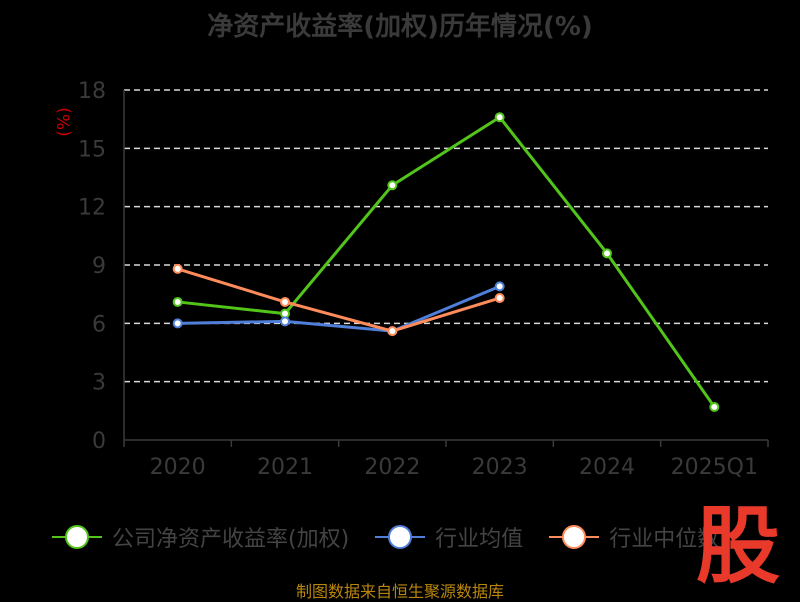  I want to click on y-tick-label-0: 0, so click(99, 441).